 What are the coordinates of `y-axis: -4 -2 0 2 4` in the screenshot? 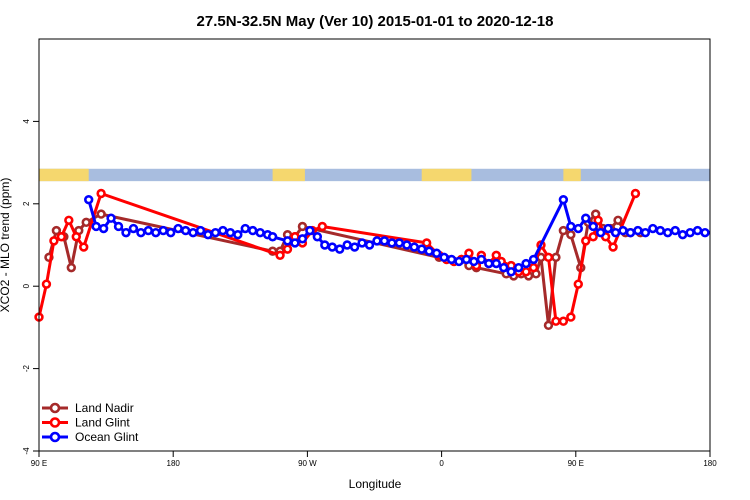 It's located at (30, 287).